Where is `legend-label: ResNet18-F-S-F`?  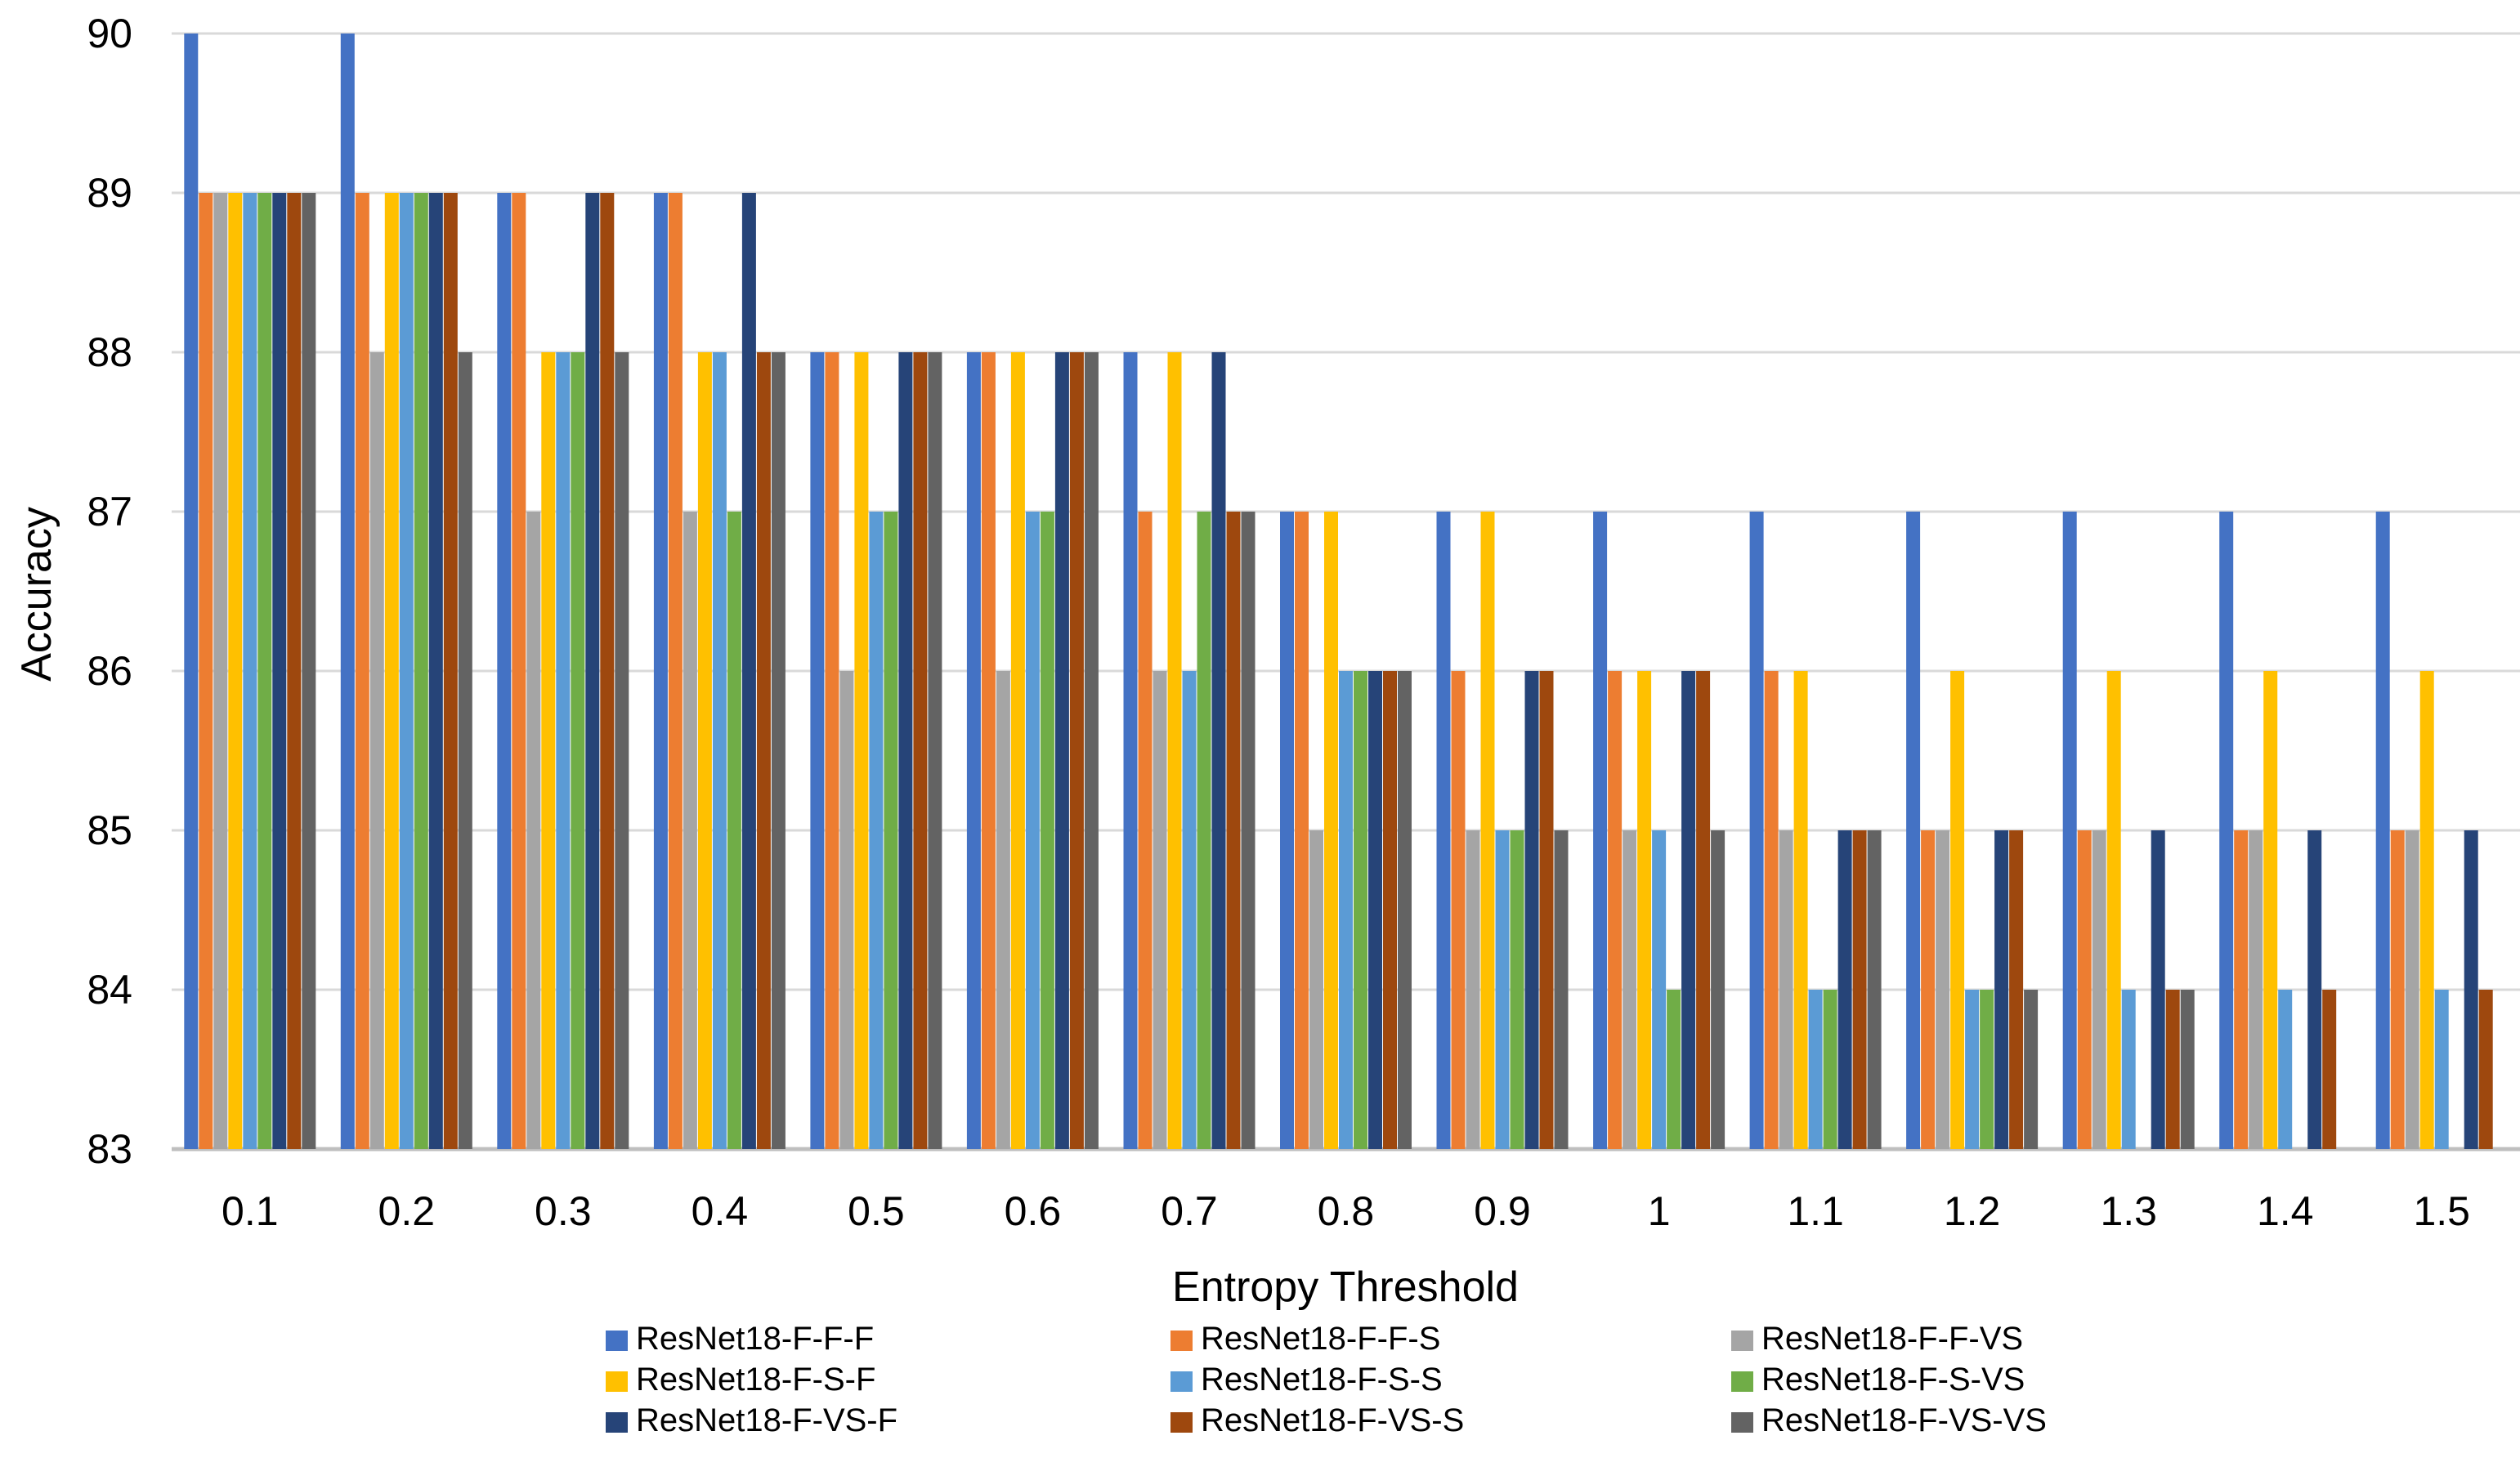 legend-label: ResNet18-F-S-F is located at coordinates (756, 1380).